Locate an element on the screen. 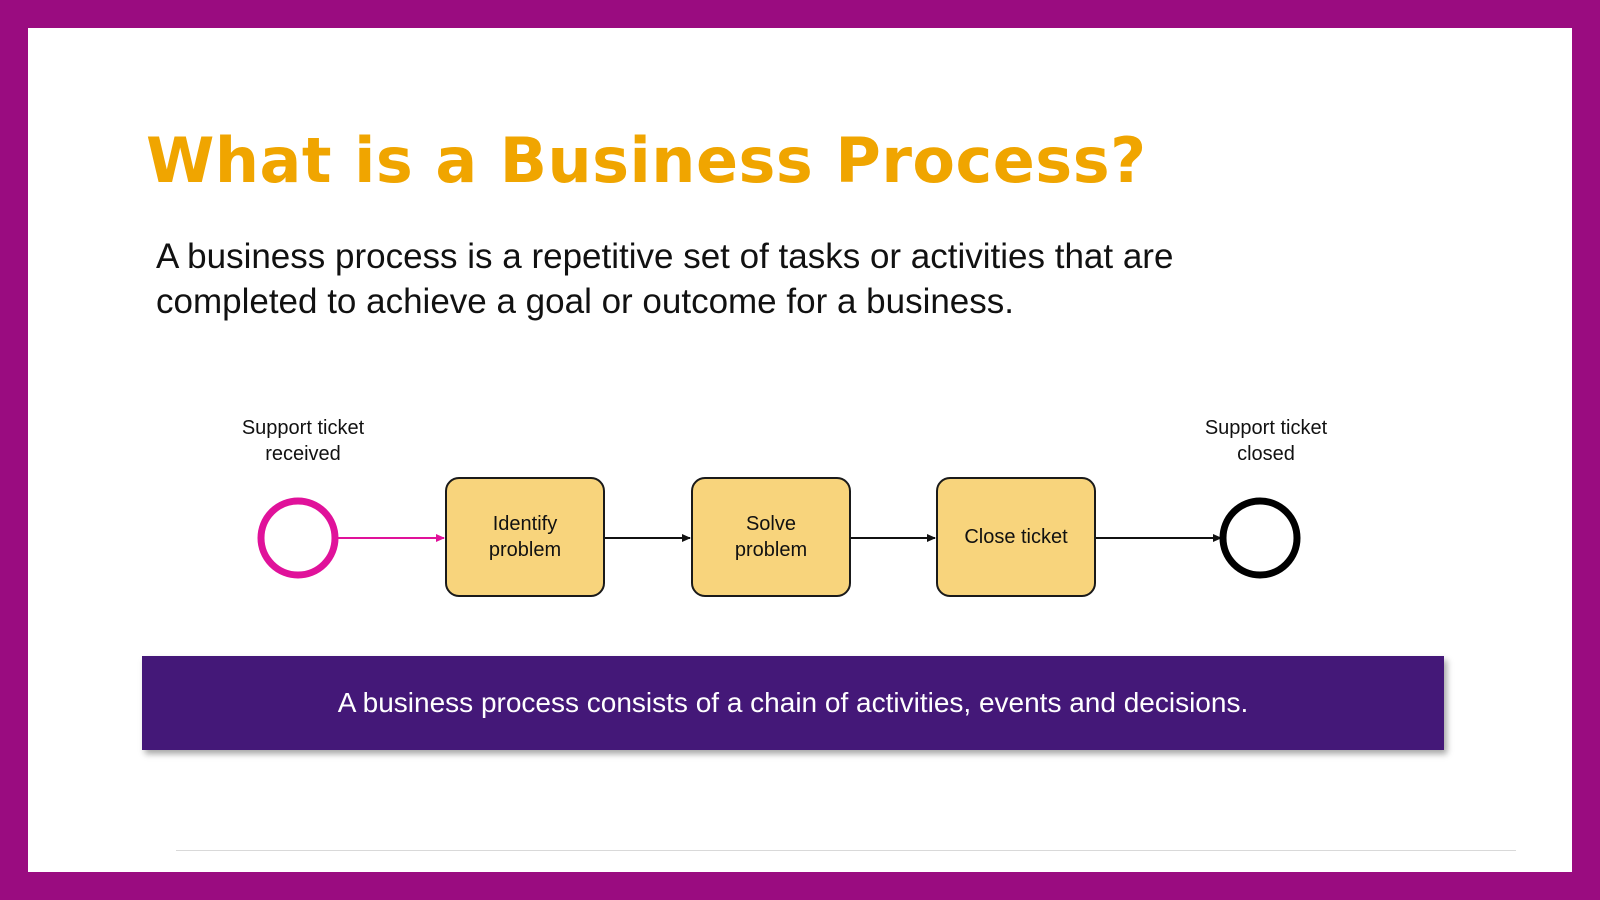 The width and height of the screenshot is (1600, 900). footer-divider is located at coordinates (846, 850).